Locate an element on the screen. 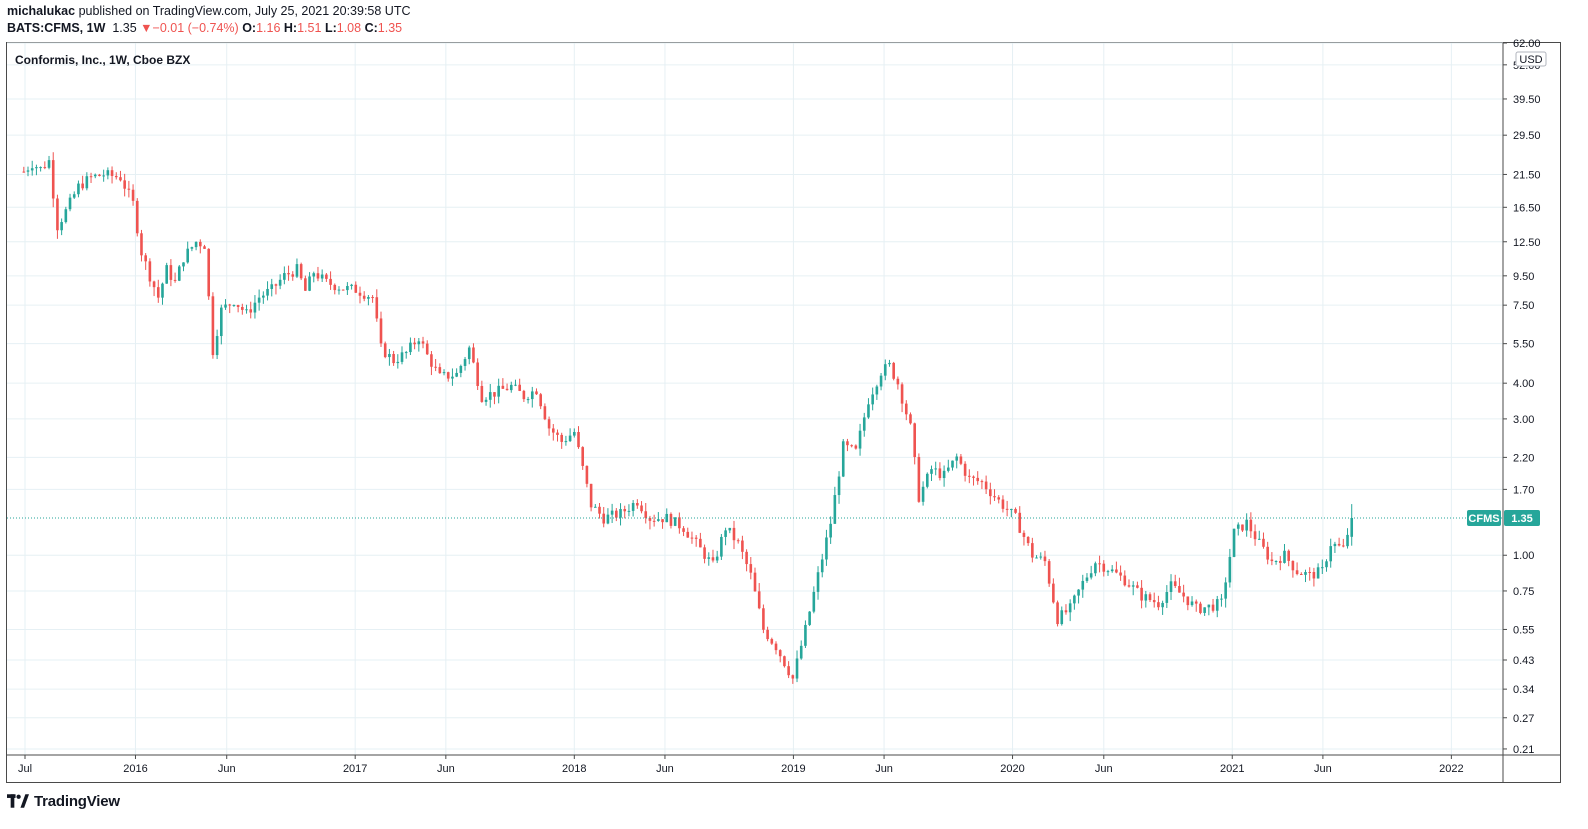  footer-brand: TradingView is located at coordinates (63, 801).